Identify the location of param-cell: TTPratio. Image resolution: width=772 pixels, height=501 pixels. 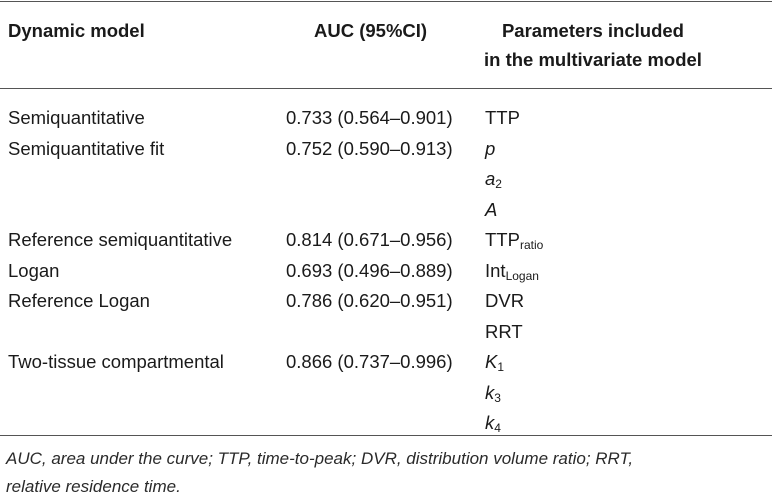
(514, 240).